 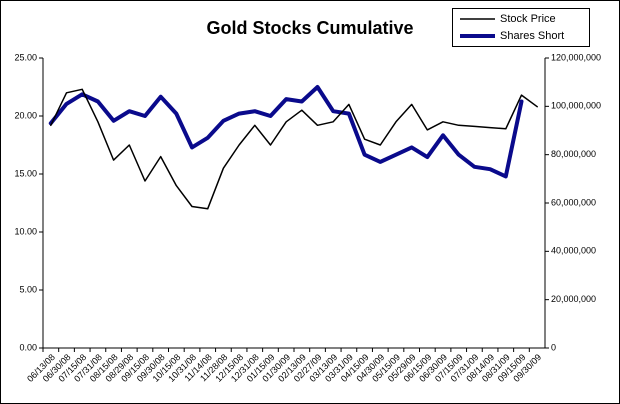 I want to click on y2-tick-label: 20,000,000, so click(x=573, y=299).